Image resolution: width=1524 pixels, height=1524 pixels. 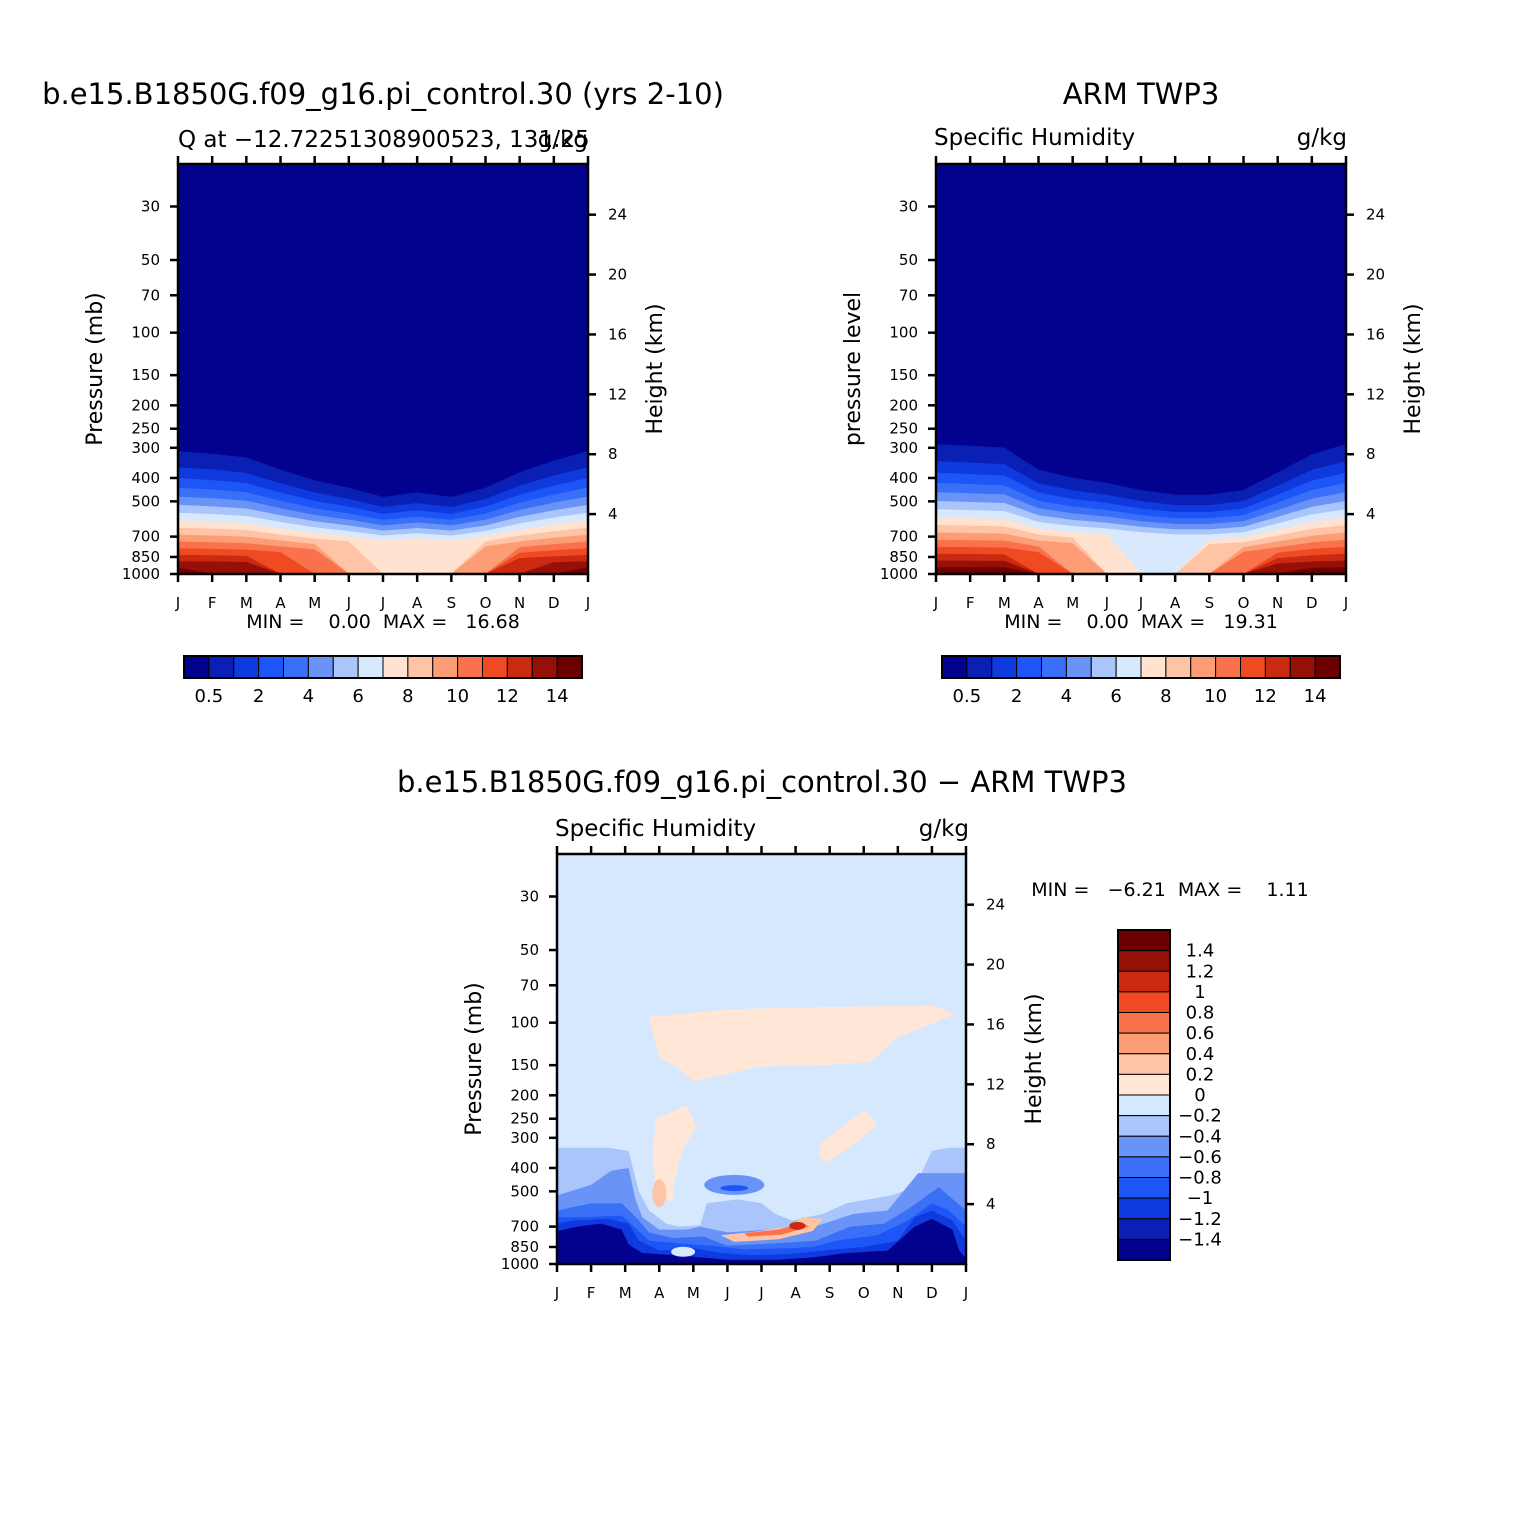 What do you see at coordinates (613, 454) in the screenshot?
I see `height-tick-label: 8` at bounding box center [613, 454].